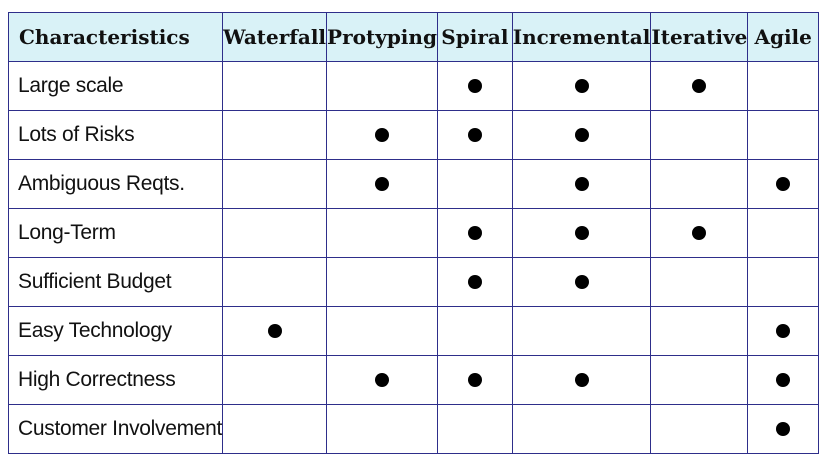  I want to click on column-header-iterative: Iterative, so click(699, 37).